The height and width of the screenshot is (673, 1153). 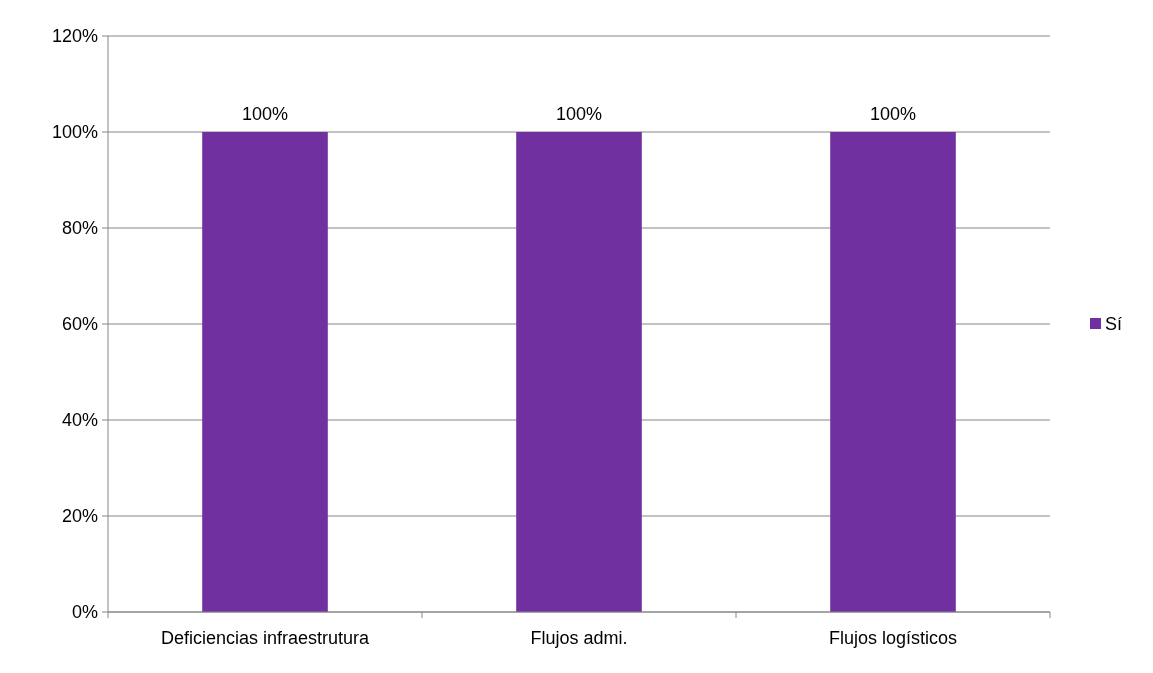 I want to click on y-tick-label: 40%, so click(x=79, y=420).